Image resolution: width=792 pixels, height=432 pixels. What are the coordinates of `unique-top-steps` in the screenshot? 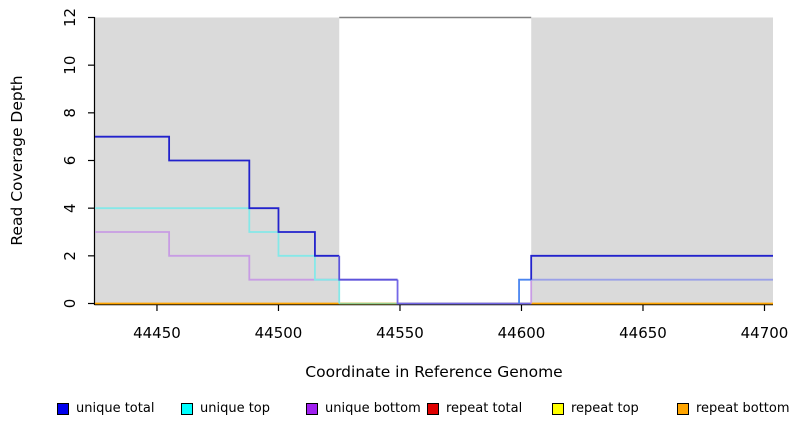 It's located at (218, 255).